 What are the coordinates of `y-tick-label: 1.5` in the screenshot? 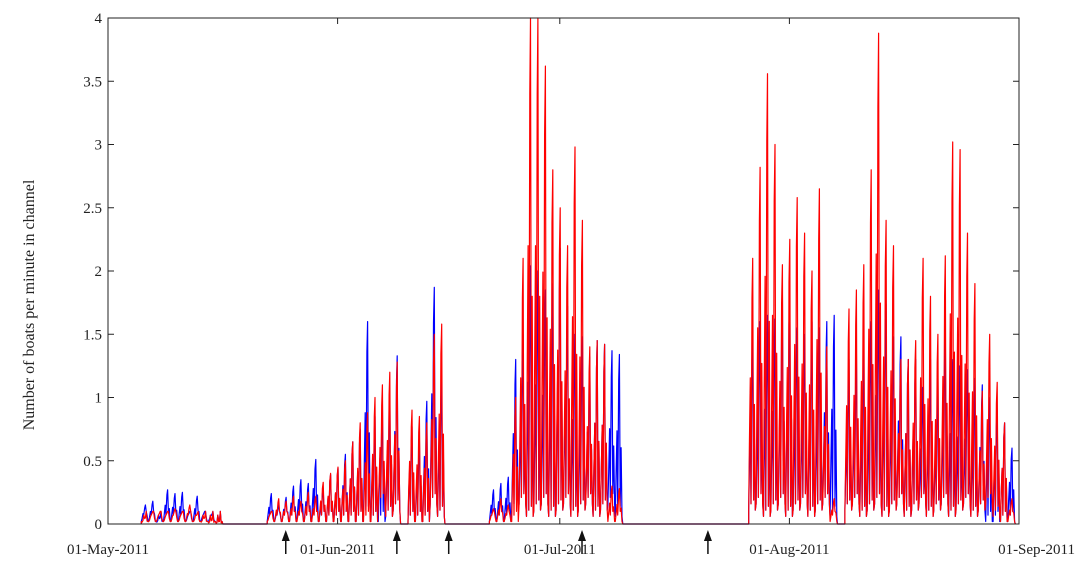 It's located at (92, 335).